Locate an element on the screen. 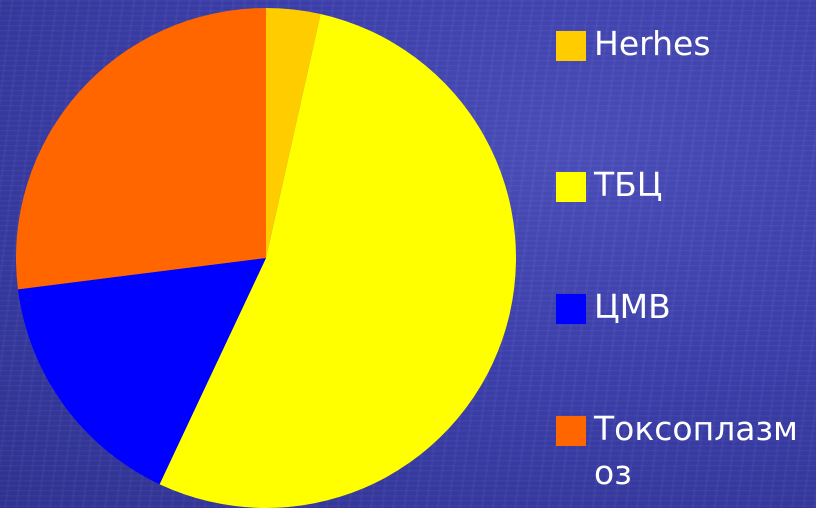  legend-item-0: Herhes is located at coordinates (683, 44).